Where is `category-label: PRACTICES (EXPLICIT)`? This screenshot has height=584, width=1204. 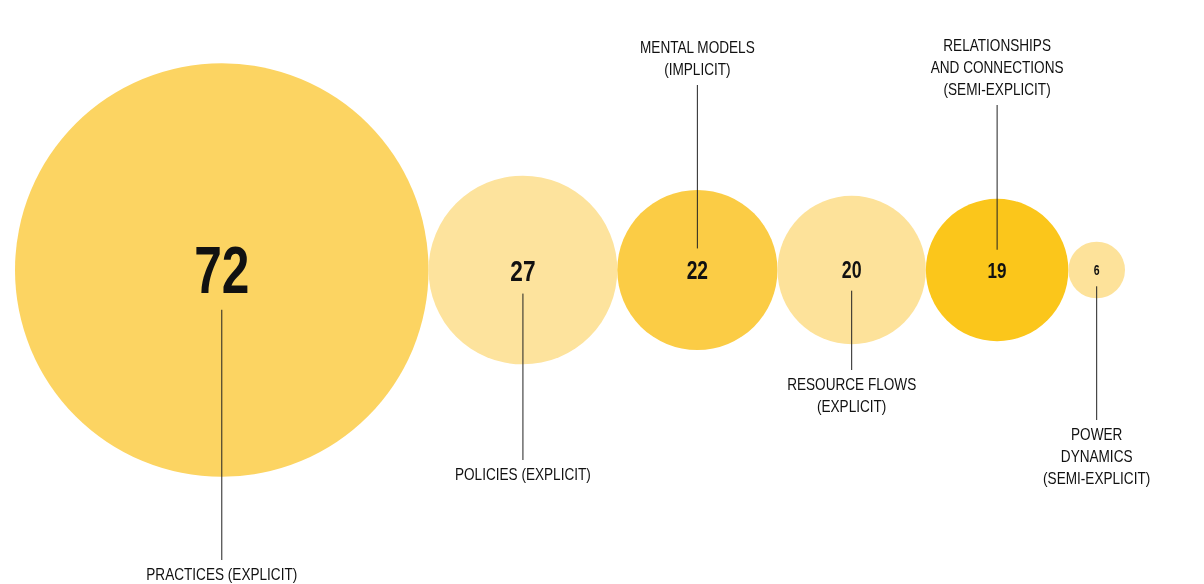
category-label: PRACTICES (EXPLICIT) is located at coordinates (222, 574).